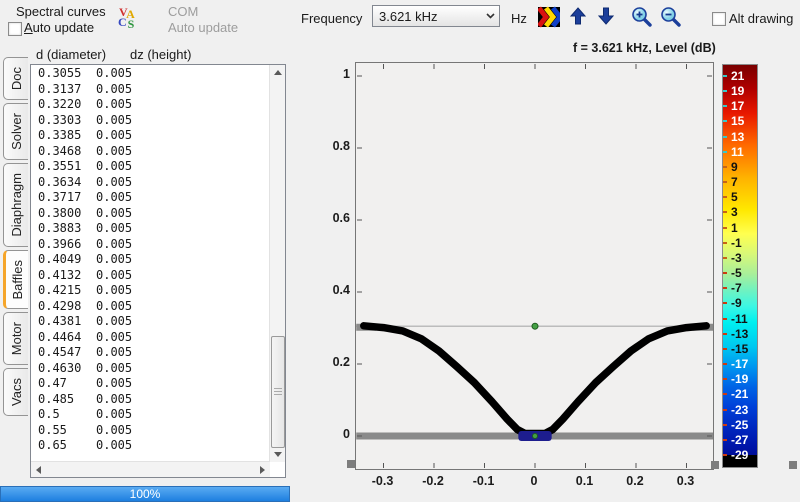  I want to click on center-marker-top, so click(535, 326).